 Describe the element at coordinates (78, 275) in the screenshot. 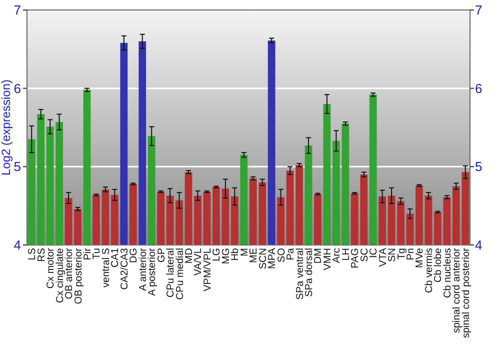

I see `x-tick-label: OB posterior` at that location.